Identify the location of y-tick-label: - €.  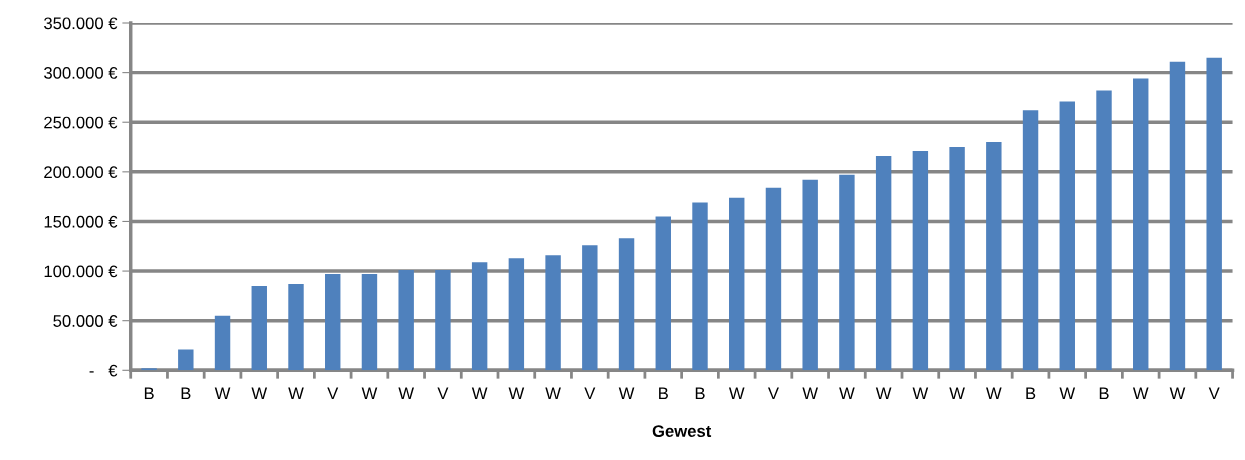
(103, 370).